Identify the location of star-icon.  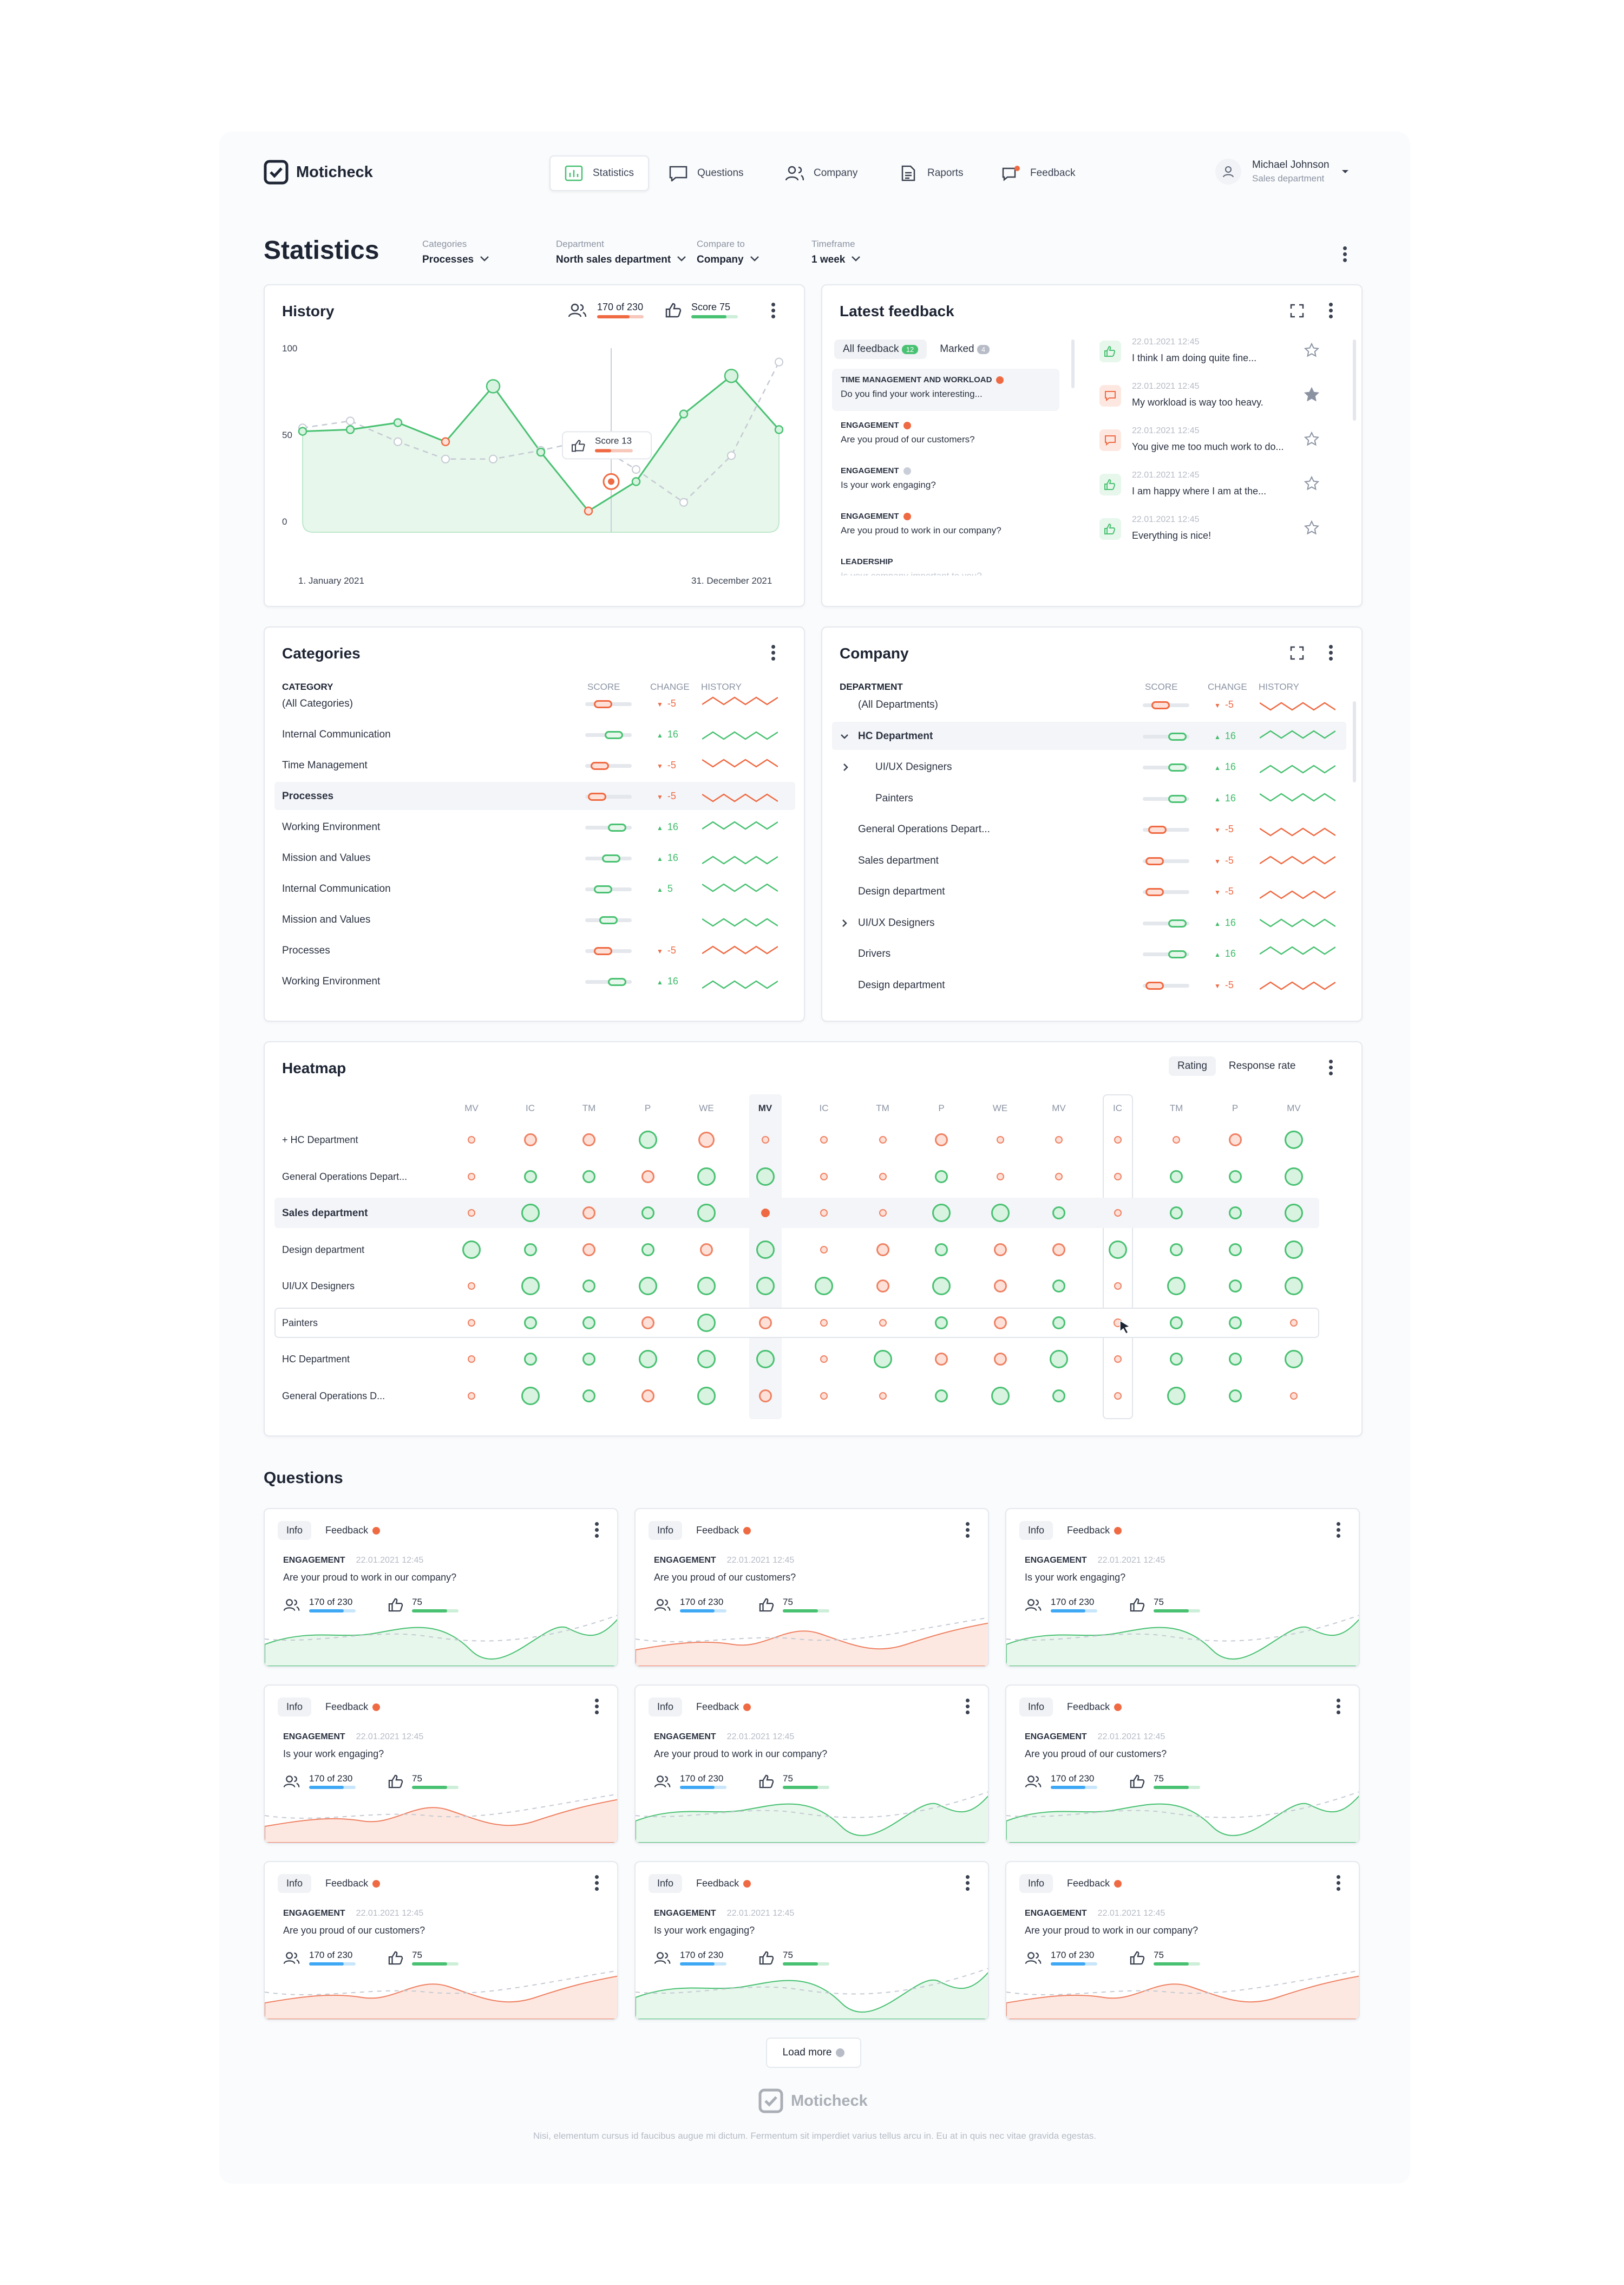
(1311, 350).